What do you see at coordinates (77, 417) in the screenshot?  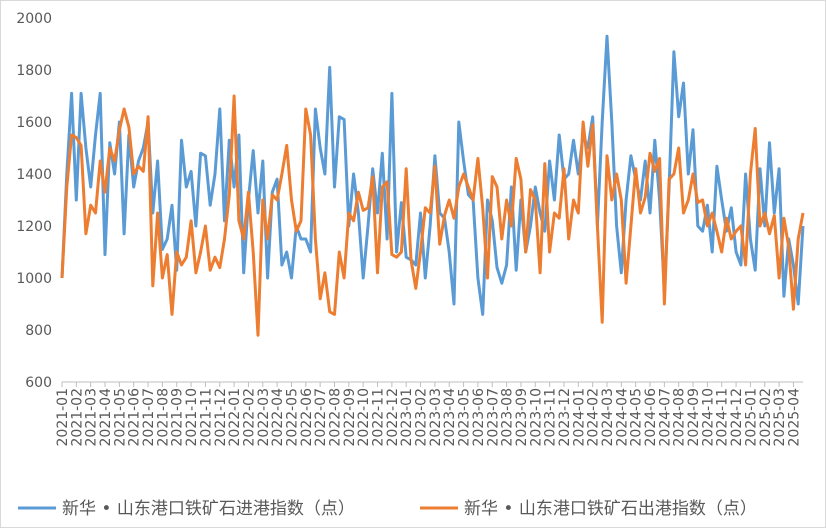 I see `x-tick-label: 2021-02` at bounding box center [77, 417].